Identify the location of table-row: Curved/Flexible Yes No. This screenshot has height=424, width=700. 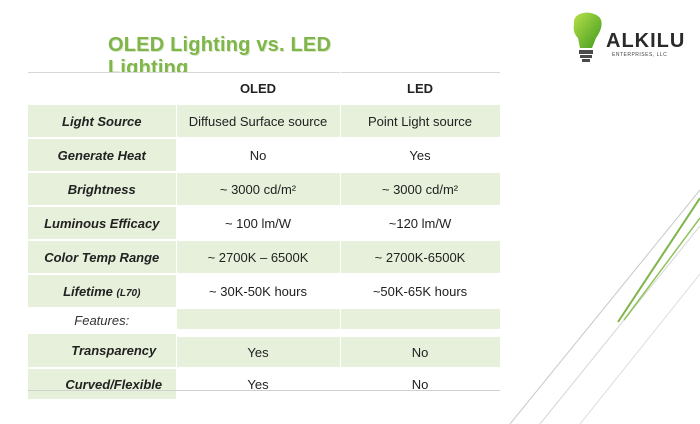
(264, 384).